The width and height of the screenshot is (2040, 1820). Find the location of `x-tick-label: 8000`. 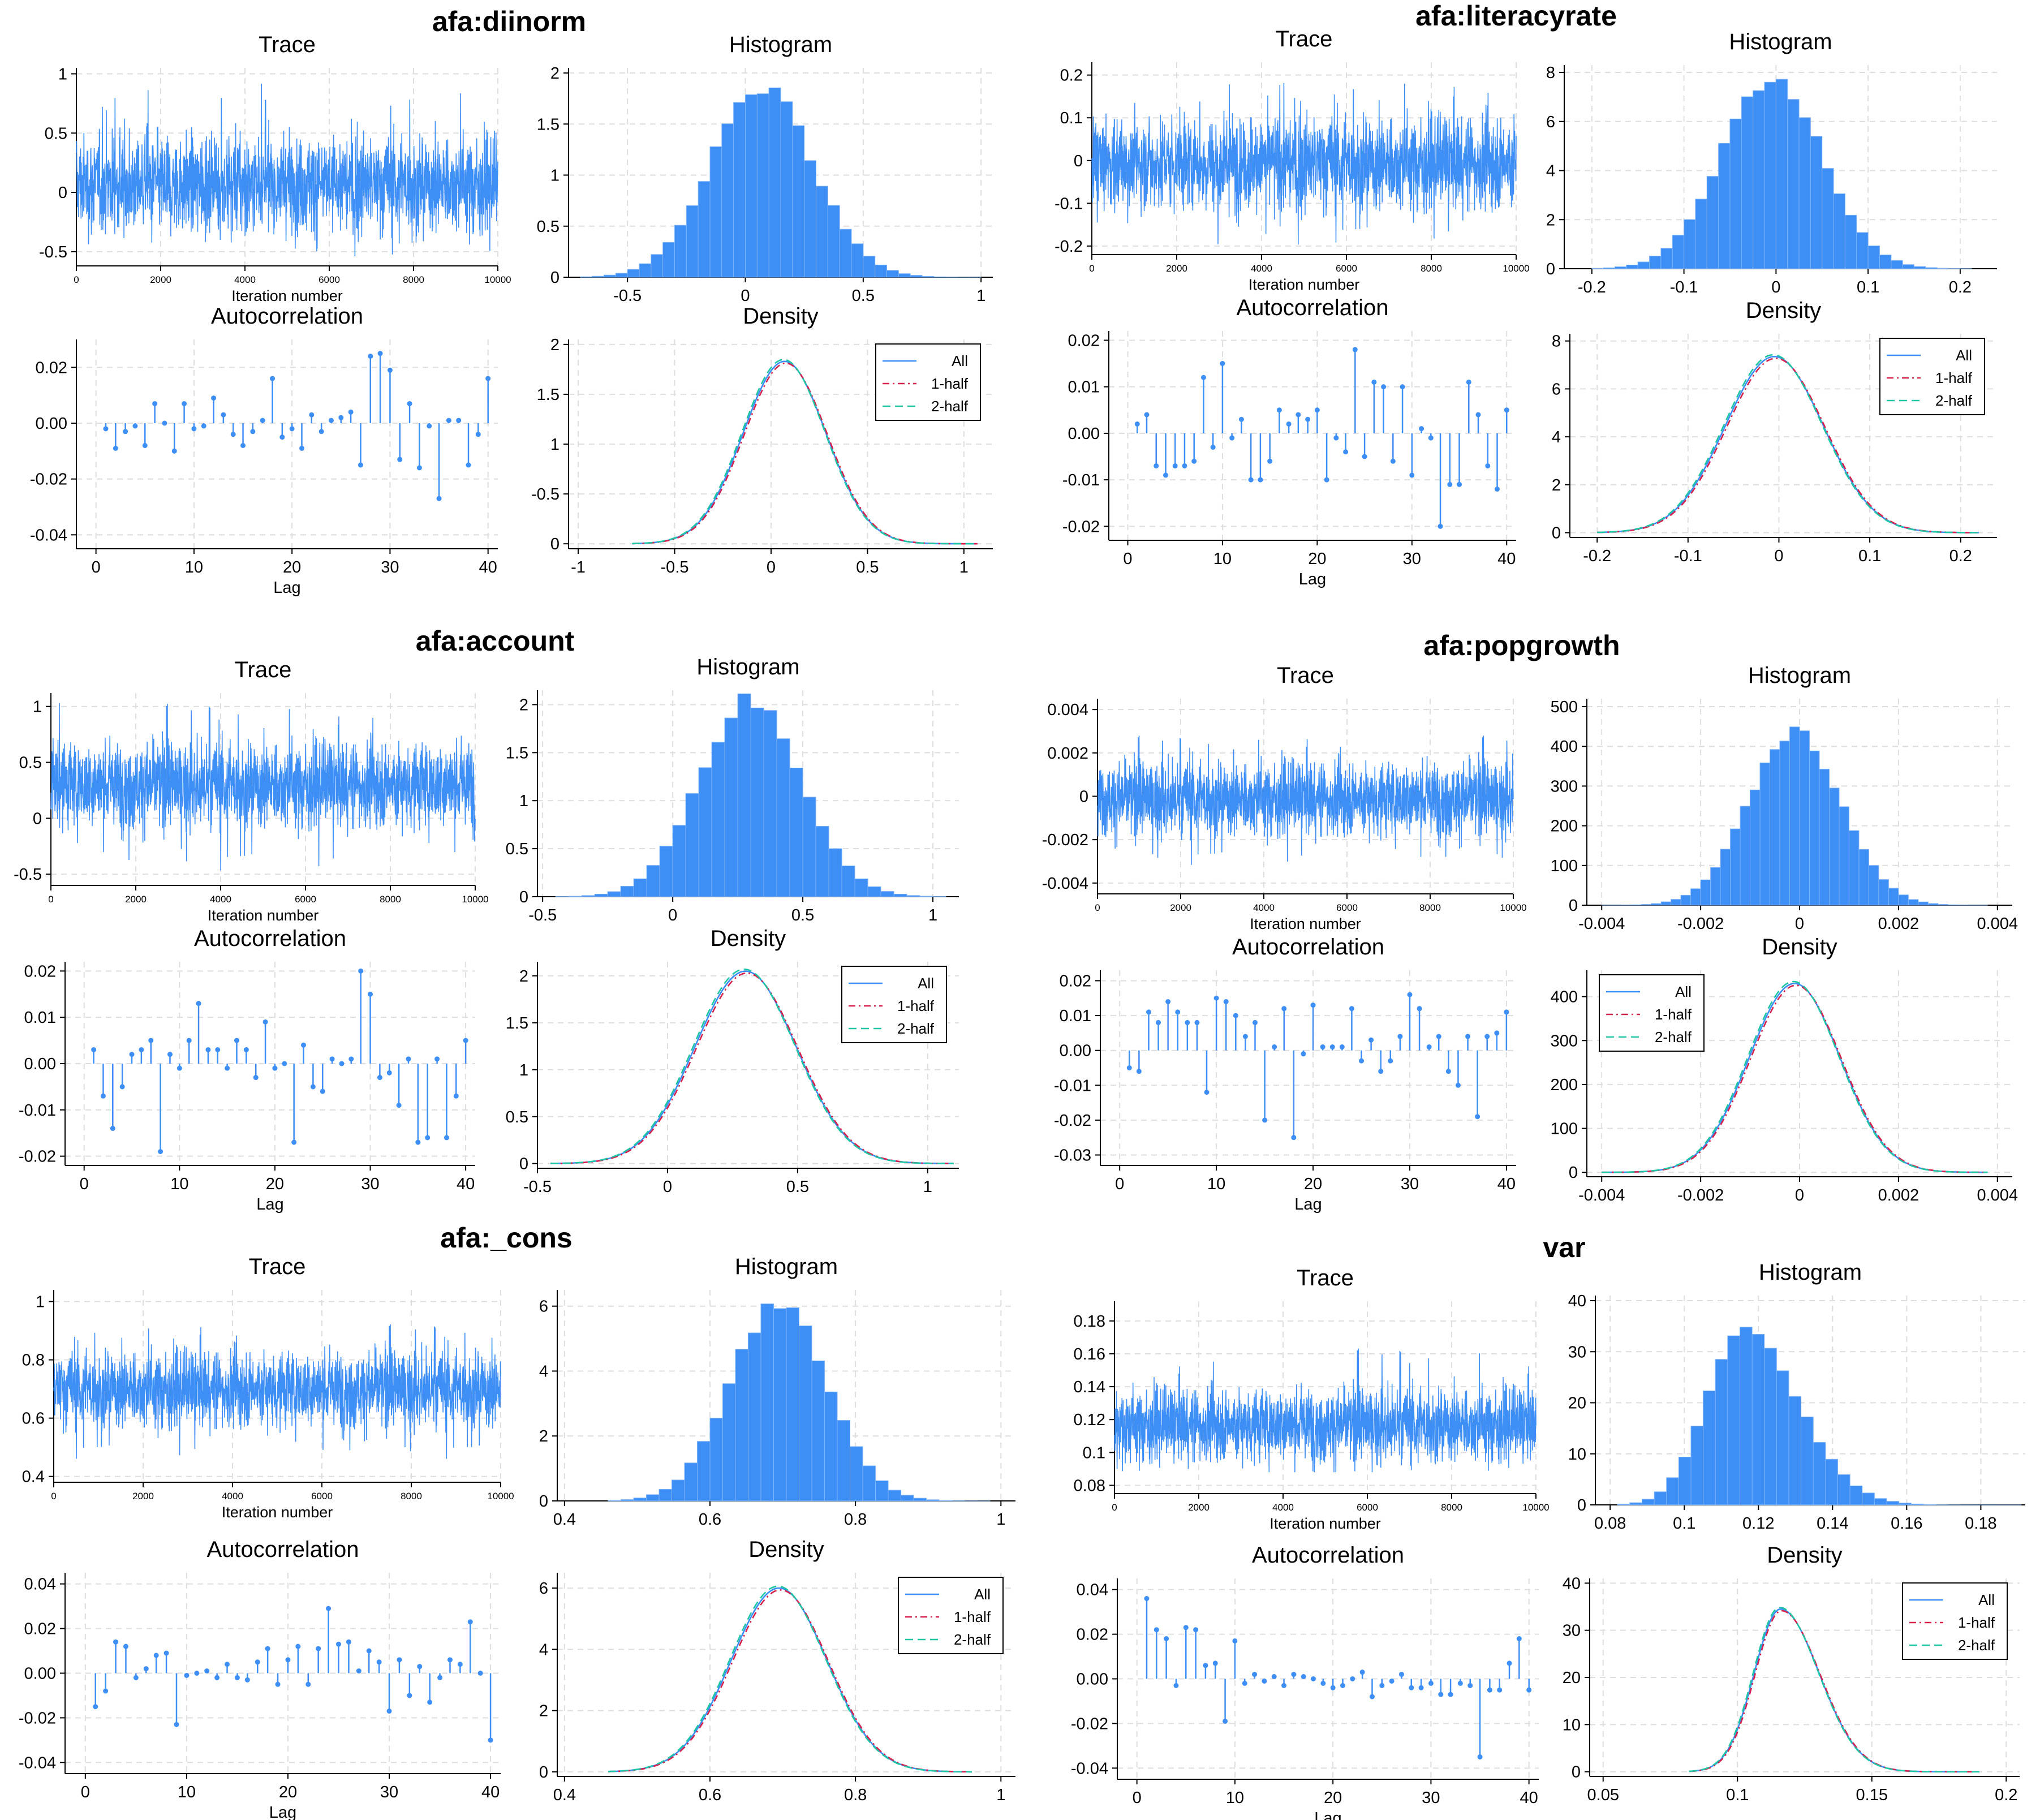

x-tick-label: 8000 is located at coordinates (412, 1496).